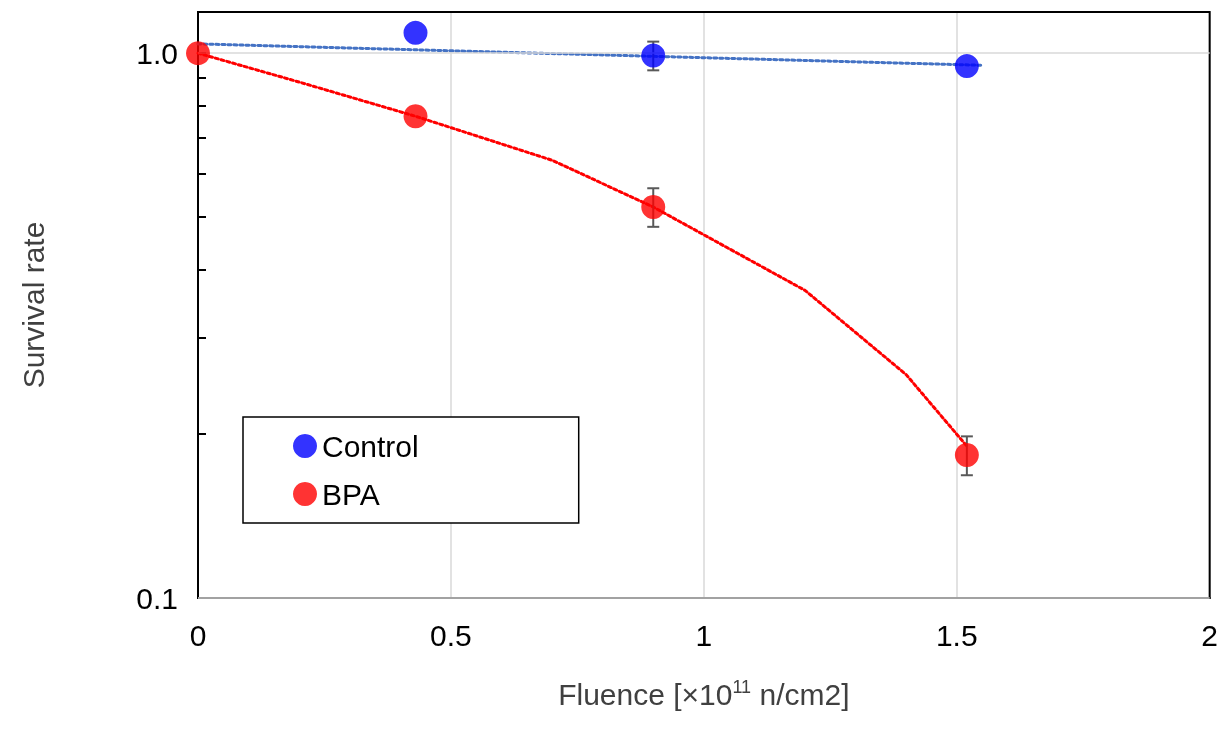 This screenshot has width=1221, height=733. Describe the element at coordinates (1209, 635) in the screenshot. I see `x-tick-label: 2` at that location.